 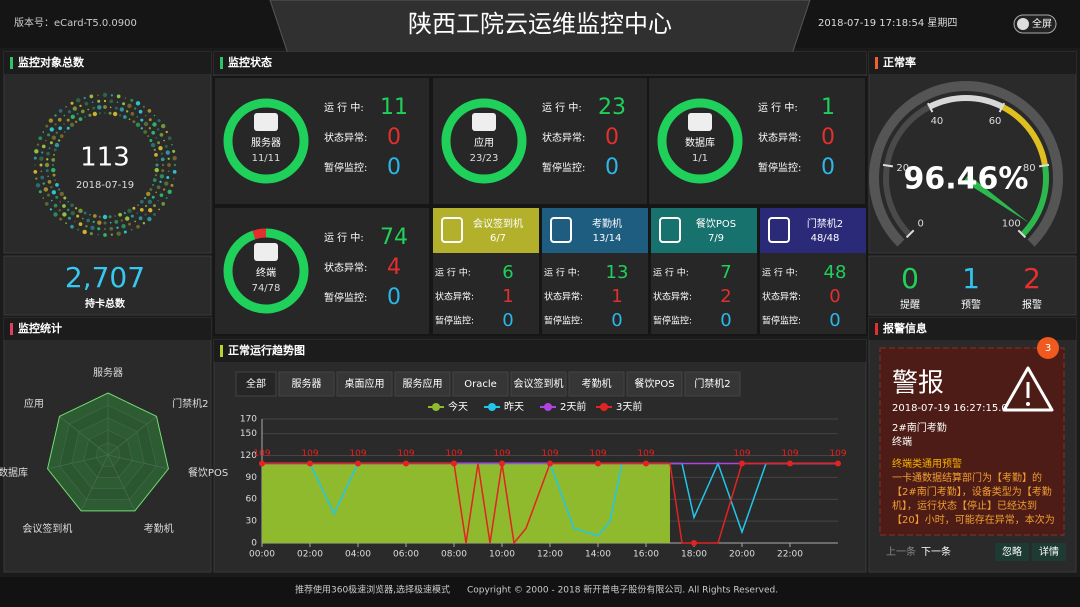 I want to click on tab-label: 餐饮POS, so click(x=654, y=383).